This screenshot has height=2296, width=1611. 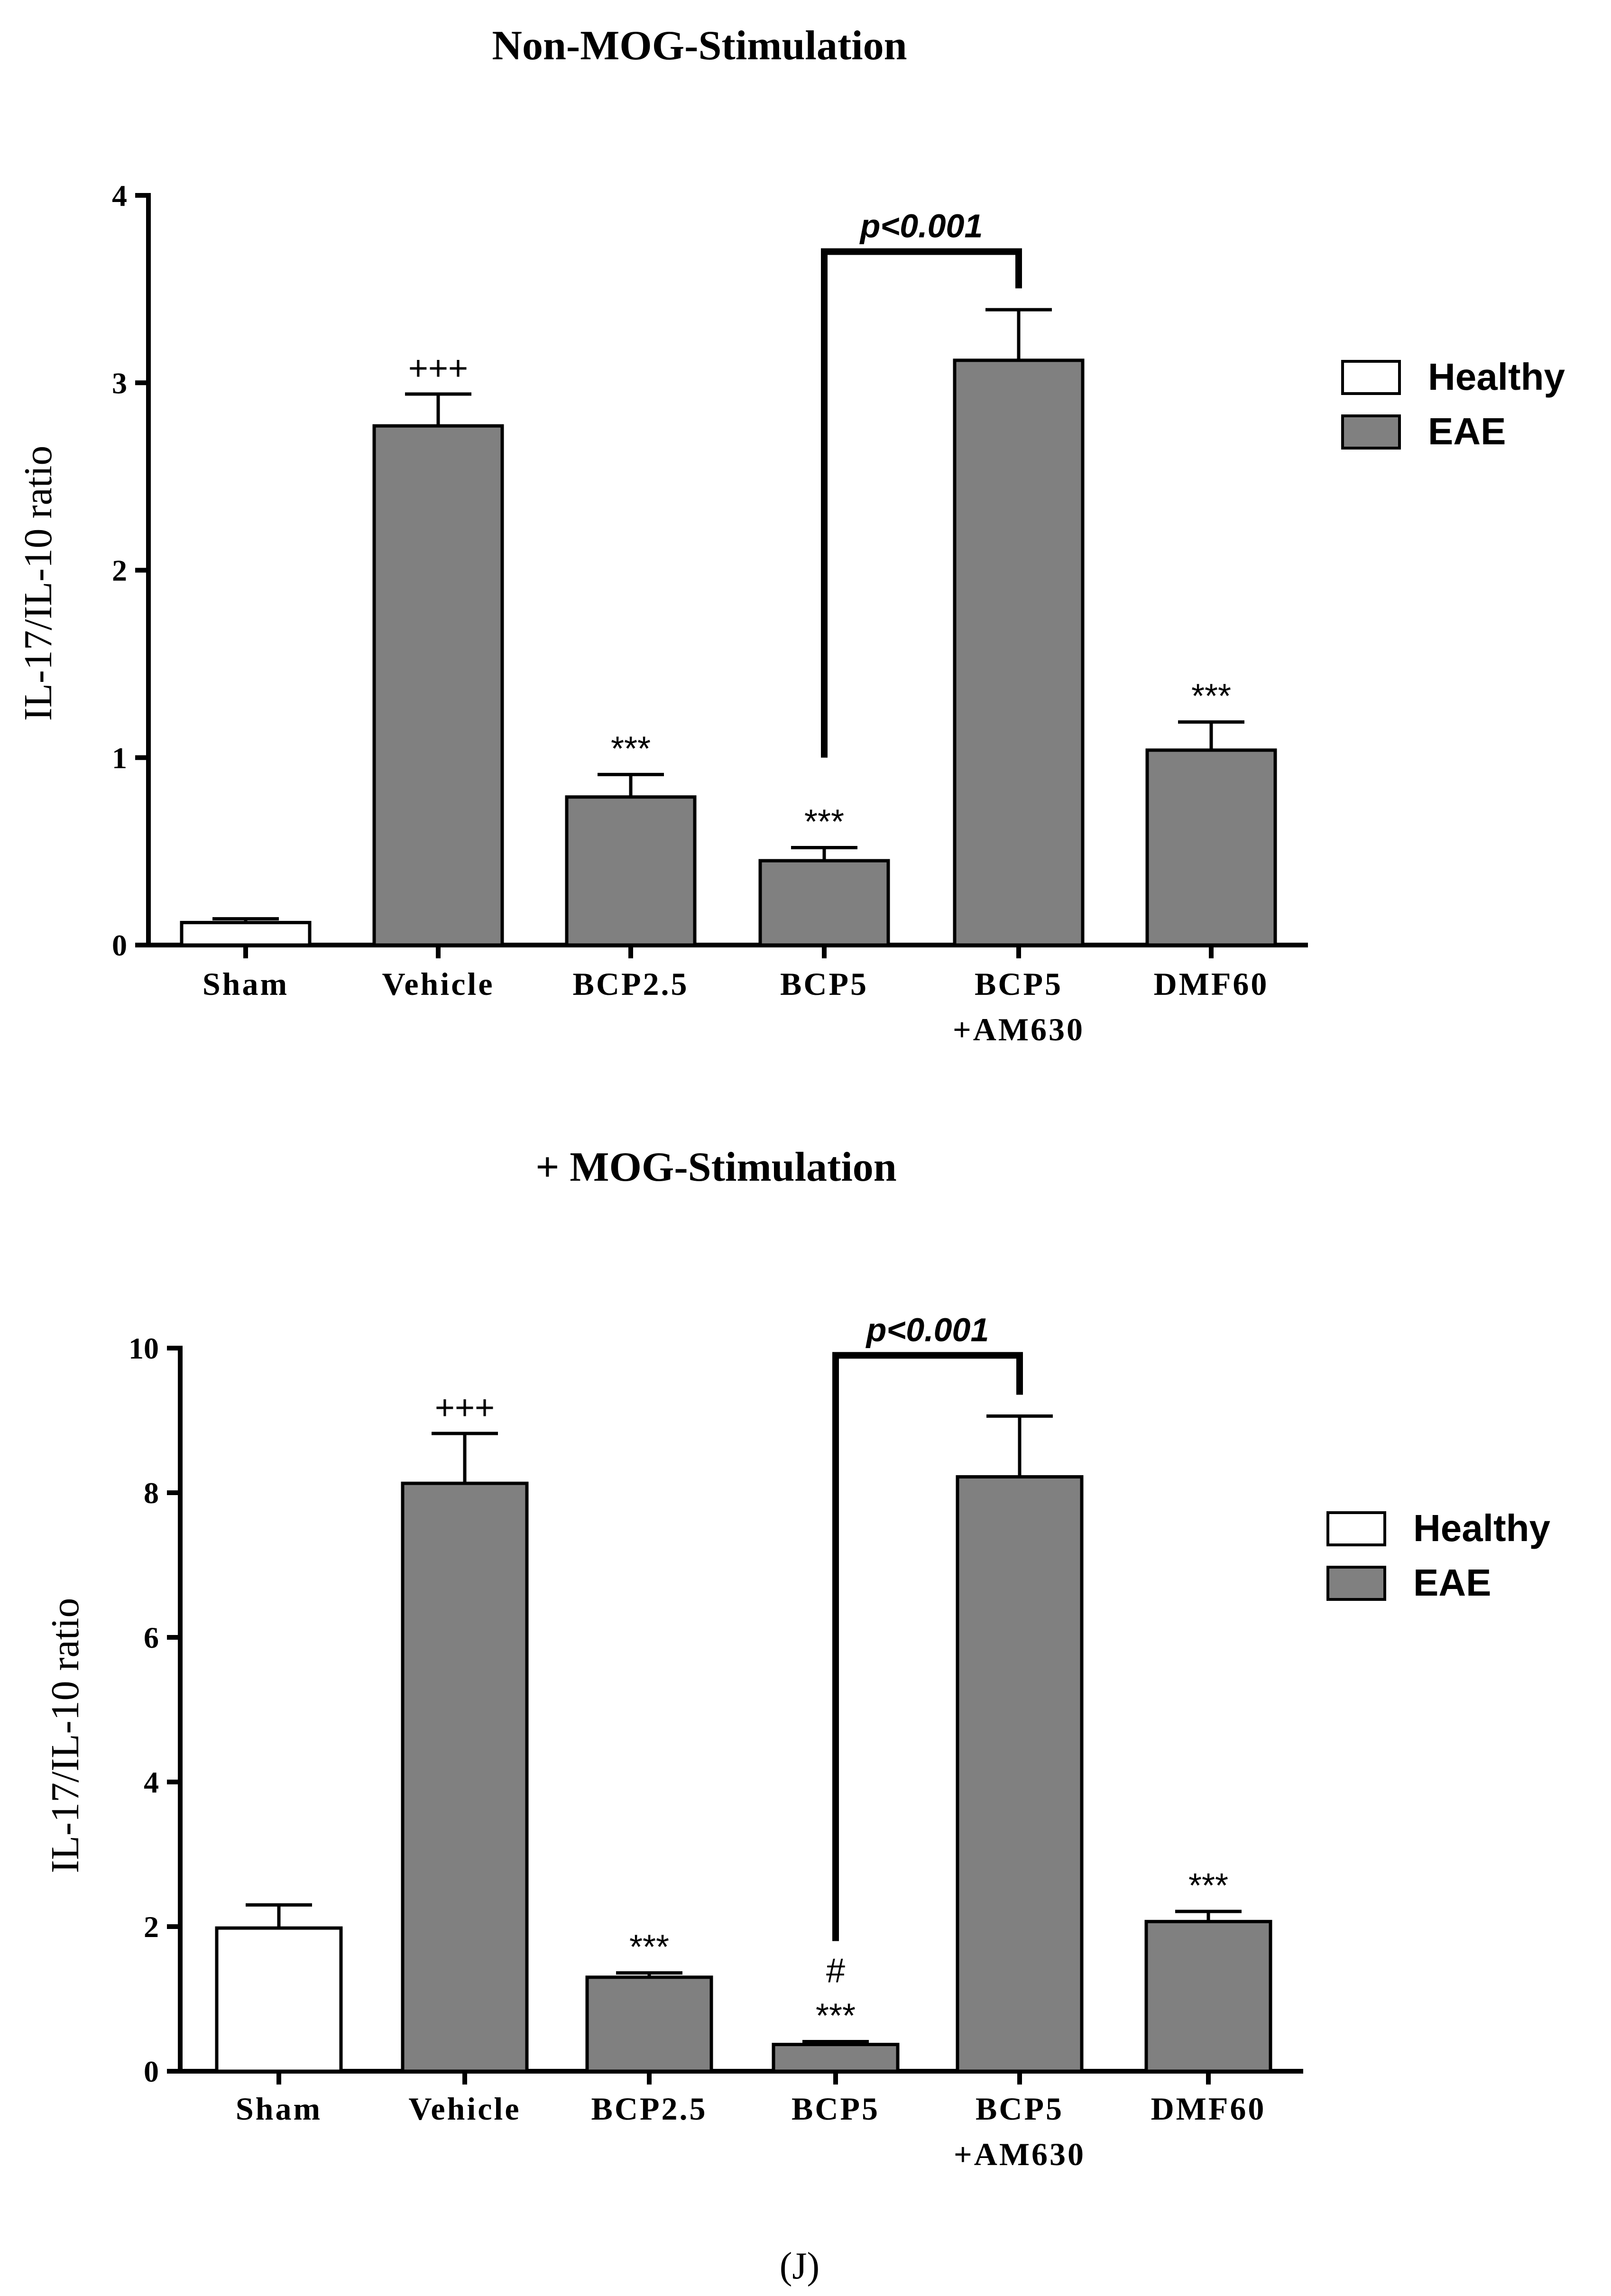 I want to click on y-tick-label: 1, so click(x=119, y=758).